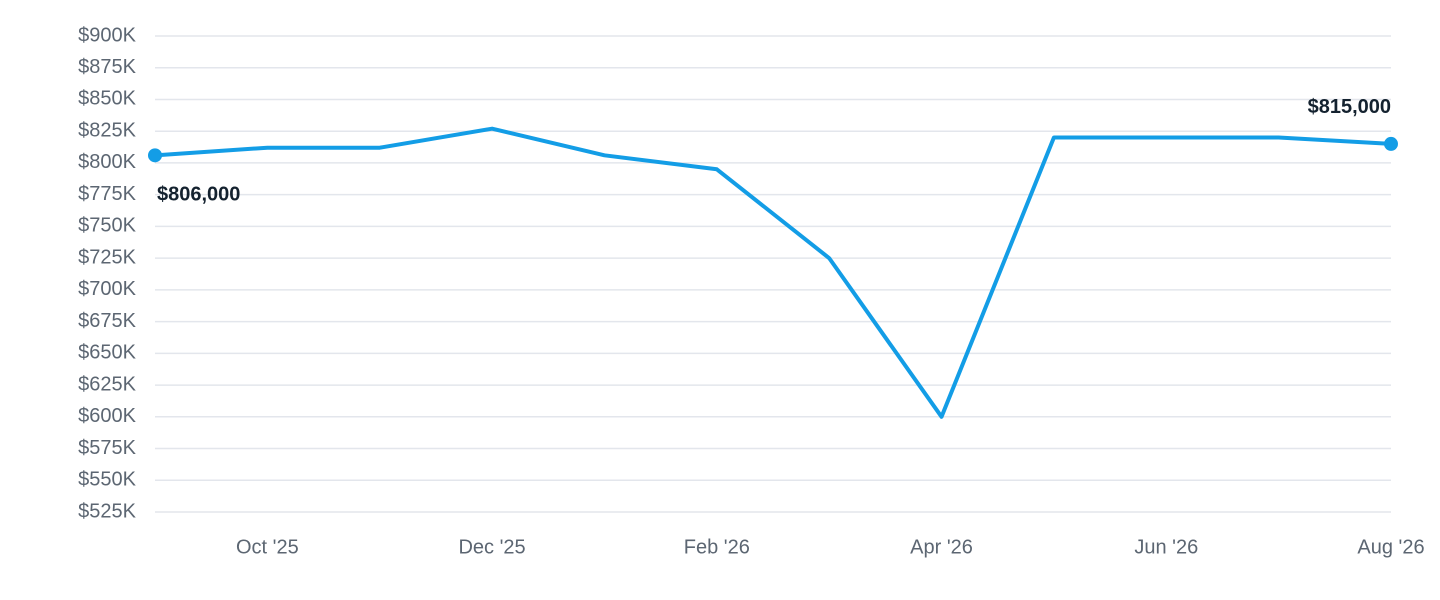  What do you see at coordinates (107, 384) in the screenshot?
I see `y-tick-label: $625K` at bounding box center [107, 384].